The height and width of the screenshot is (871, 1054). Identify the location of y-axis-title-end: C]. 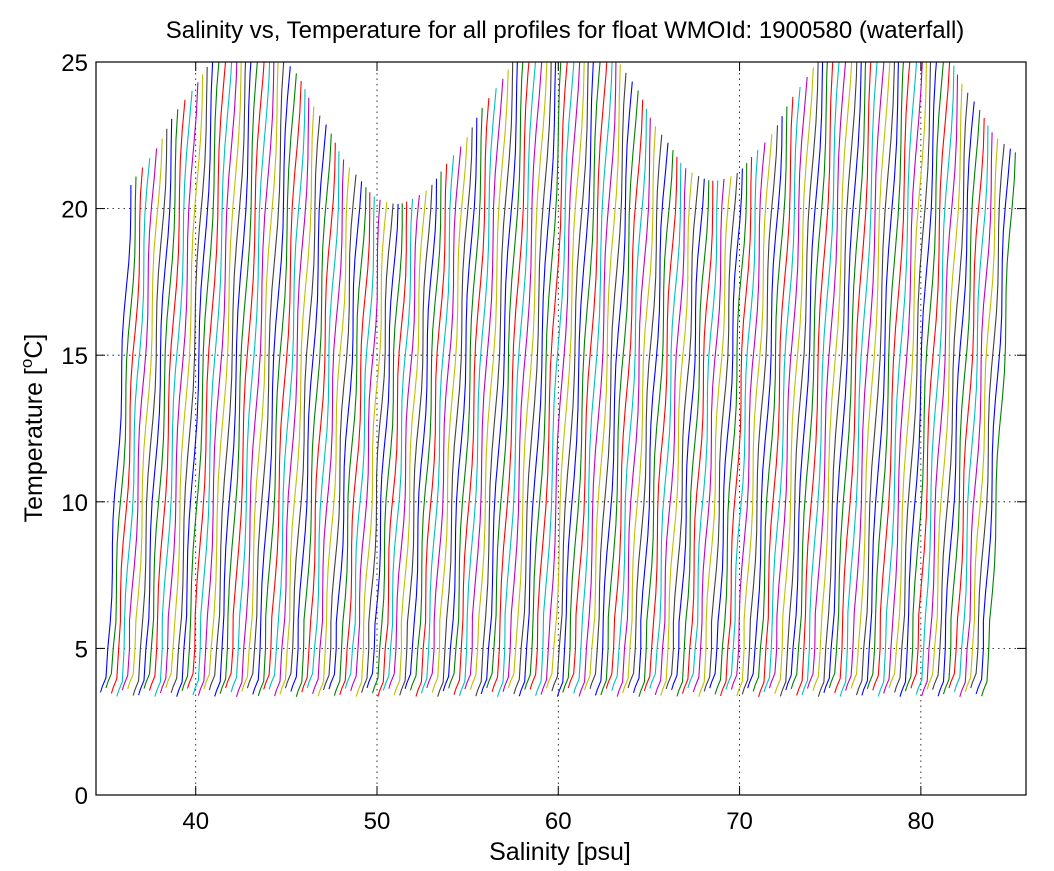
(34, 346).